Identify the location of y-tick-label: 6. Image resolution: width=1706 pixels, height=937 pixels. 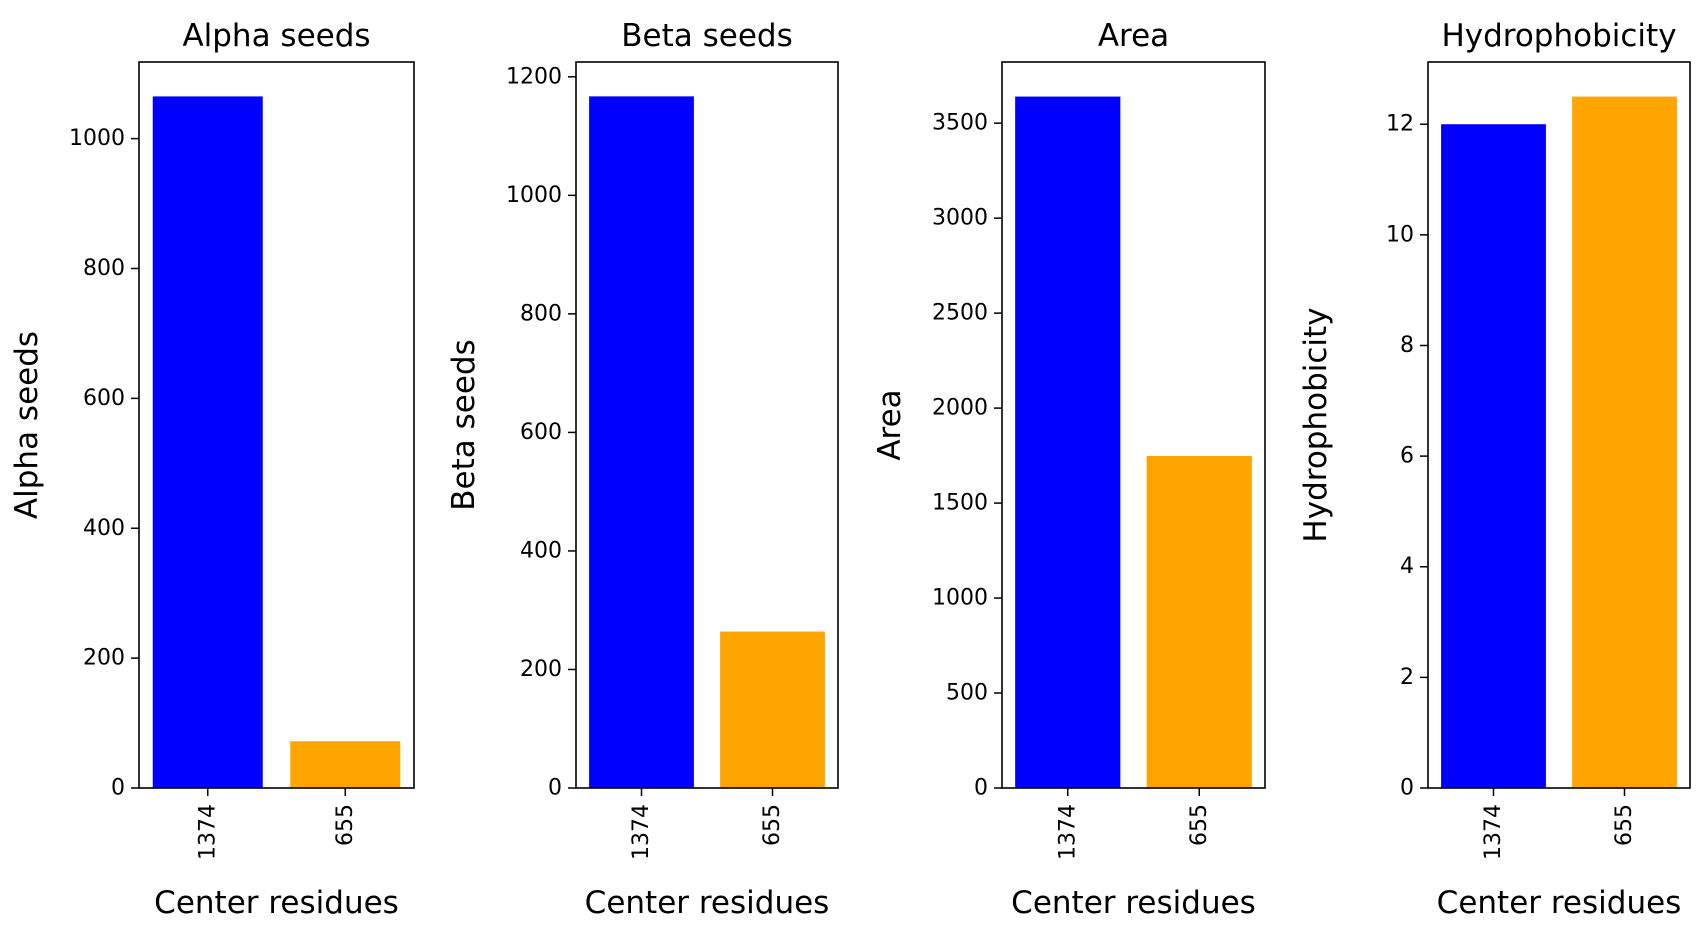
(1407, 456).